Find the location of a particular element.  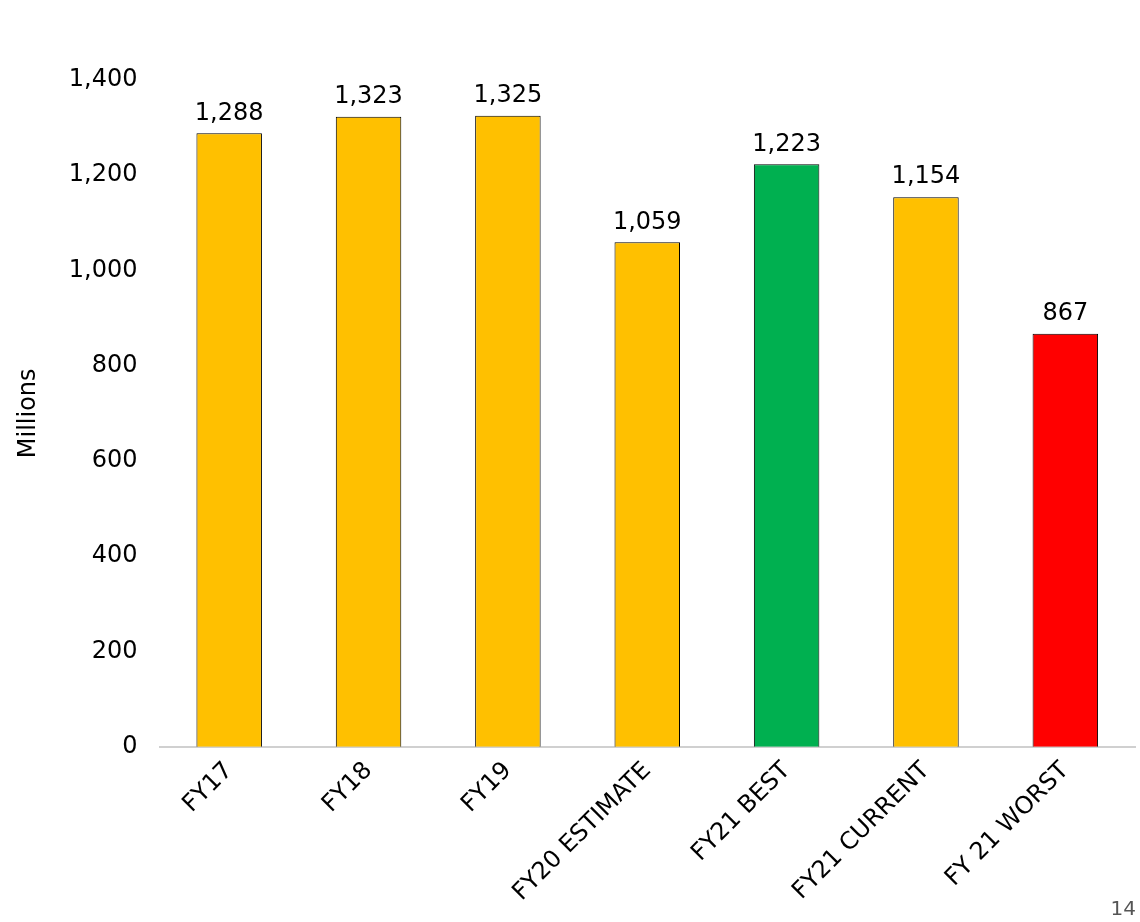

y-tick-label: 1,000 is located at coordinates (103, 268).